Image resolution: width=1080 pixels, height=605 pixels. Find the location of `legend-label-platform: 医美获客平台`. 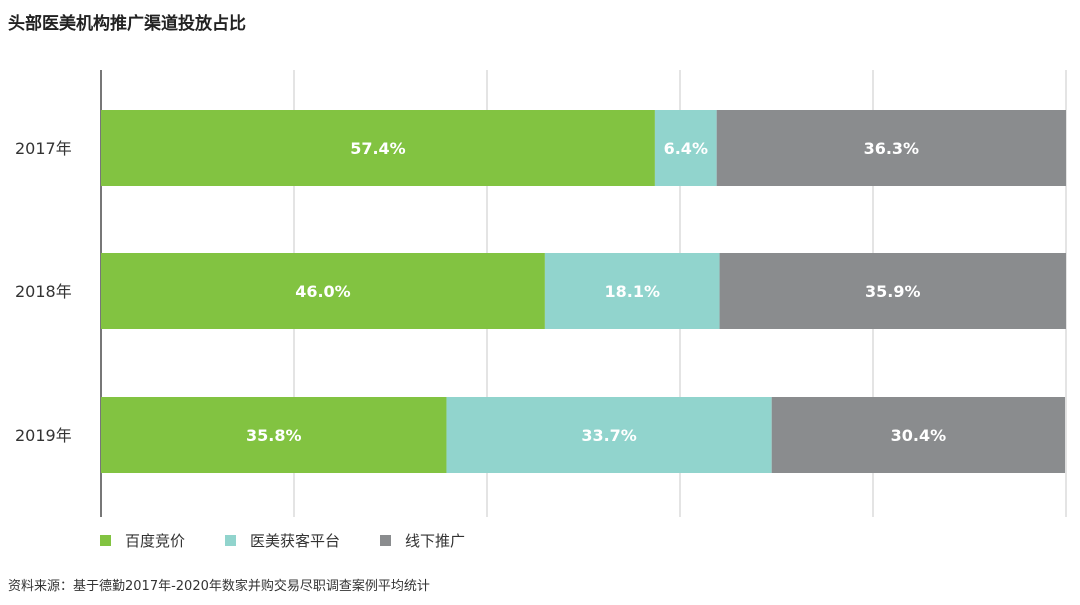

legend-label-platform: 医美获客平台 is located at coordinates (295, 541).